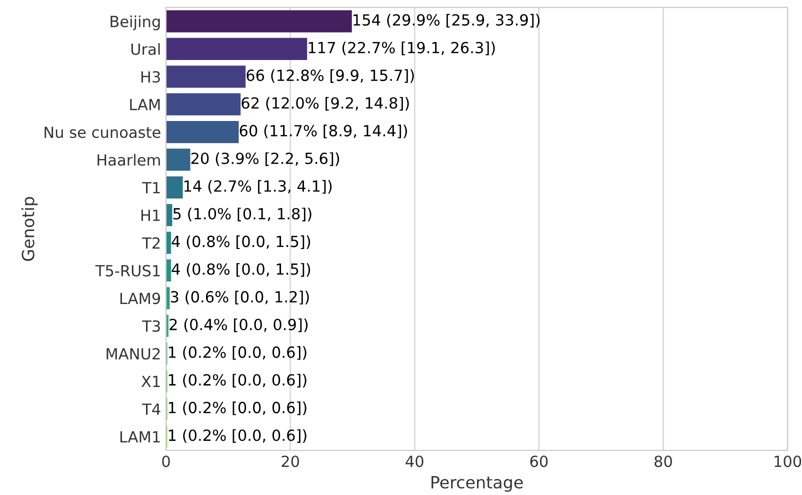  I want to click on y-tick-label: T4, so click(151, 409).